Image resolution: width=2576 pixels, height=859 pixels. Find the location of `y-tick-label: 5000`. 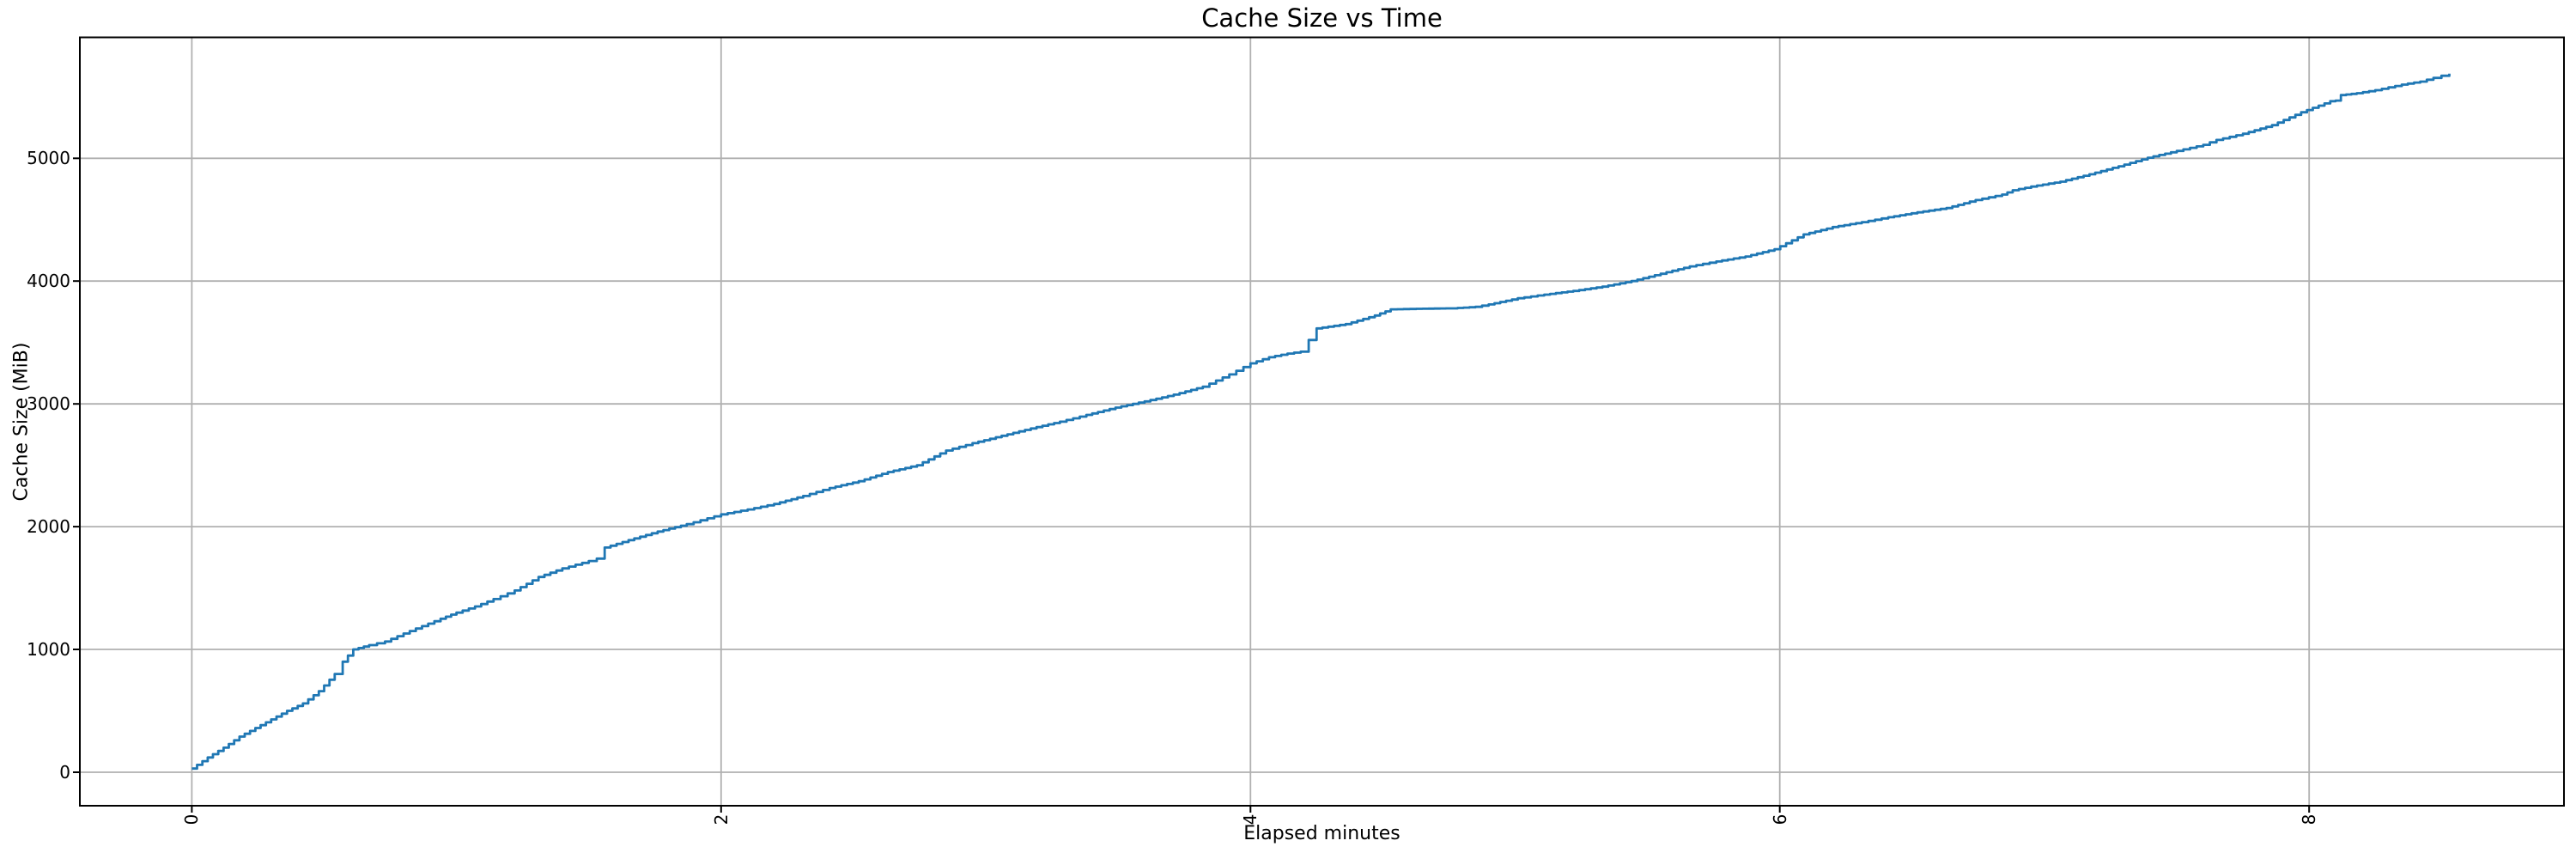

y-tick-label: 5000 is located at coordinates (48, 158).